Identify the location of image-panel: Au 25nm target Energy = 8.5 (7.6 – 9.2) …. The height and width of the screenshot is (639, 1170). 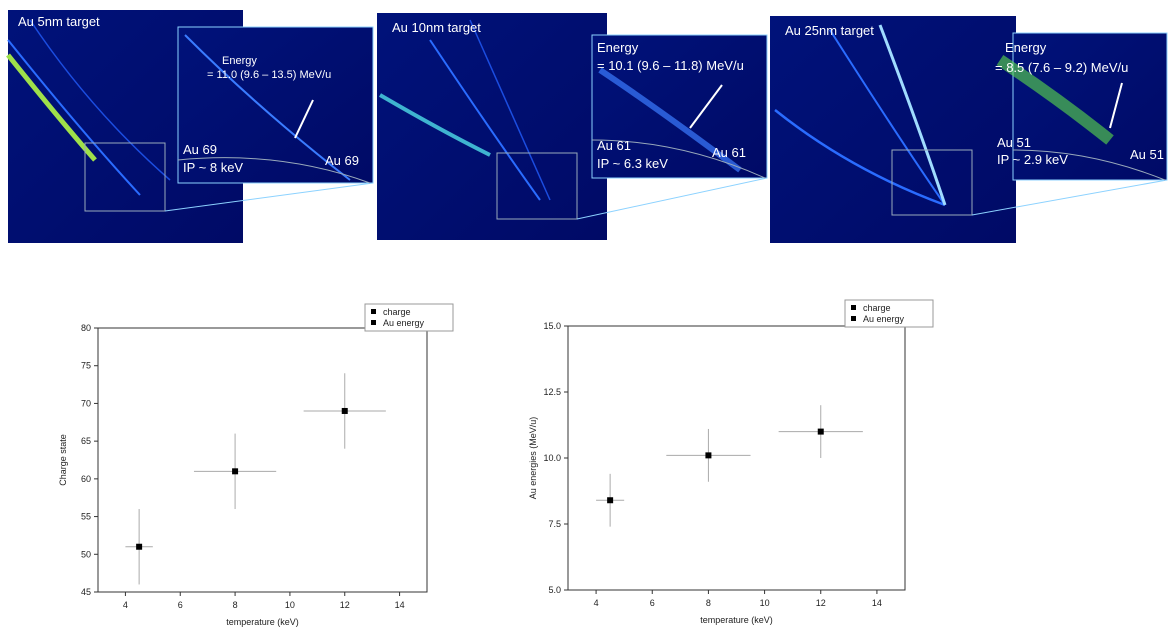
(969, 129).